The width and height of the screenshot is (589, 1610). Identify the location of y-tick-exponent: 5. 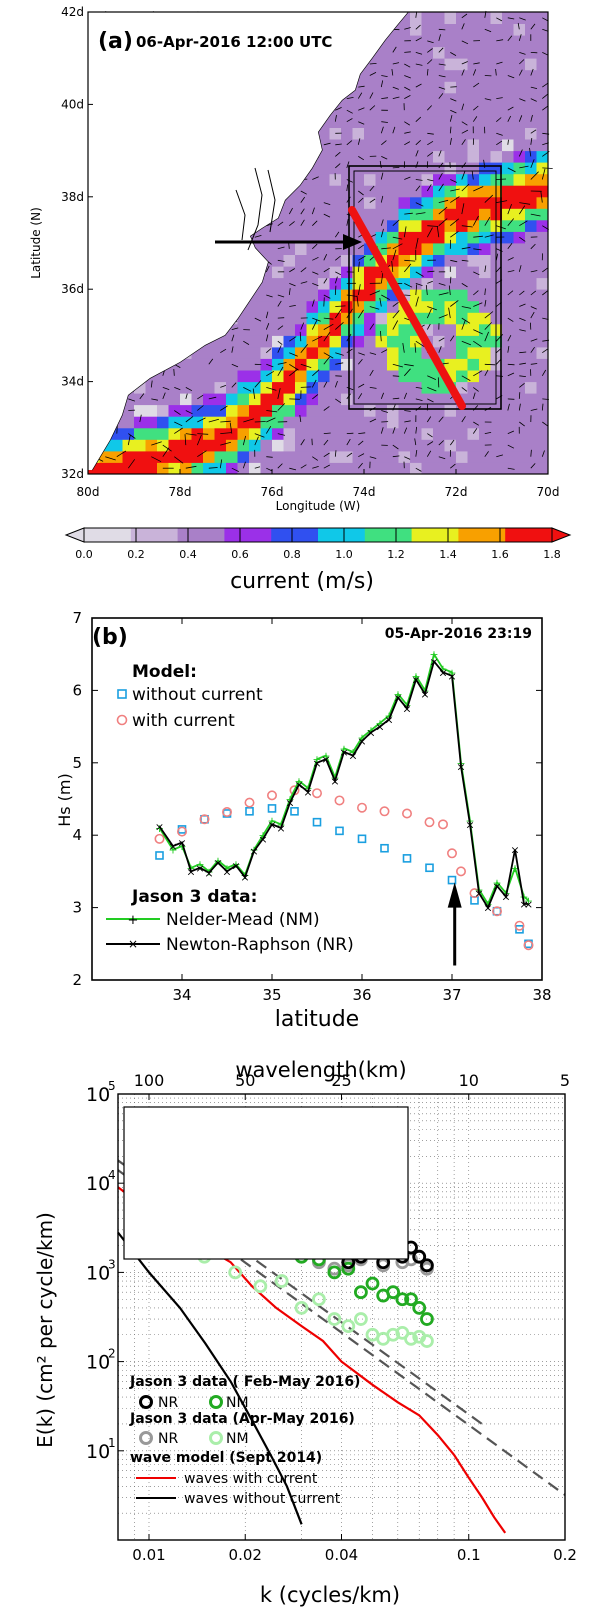
(112, 1086).